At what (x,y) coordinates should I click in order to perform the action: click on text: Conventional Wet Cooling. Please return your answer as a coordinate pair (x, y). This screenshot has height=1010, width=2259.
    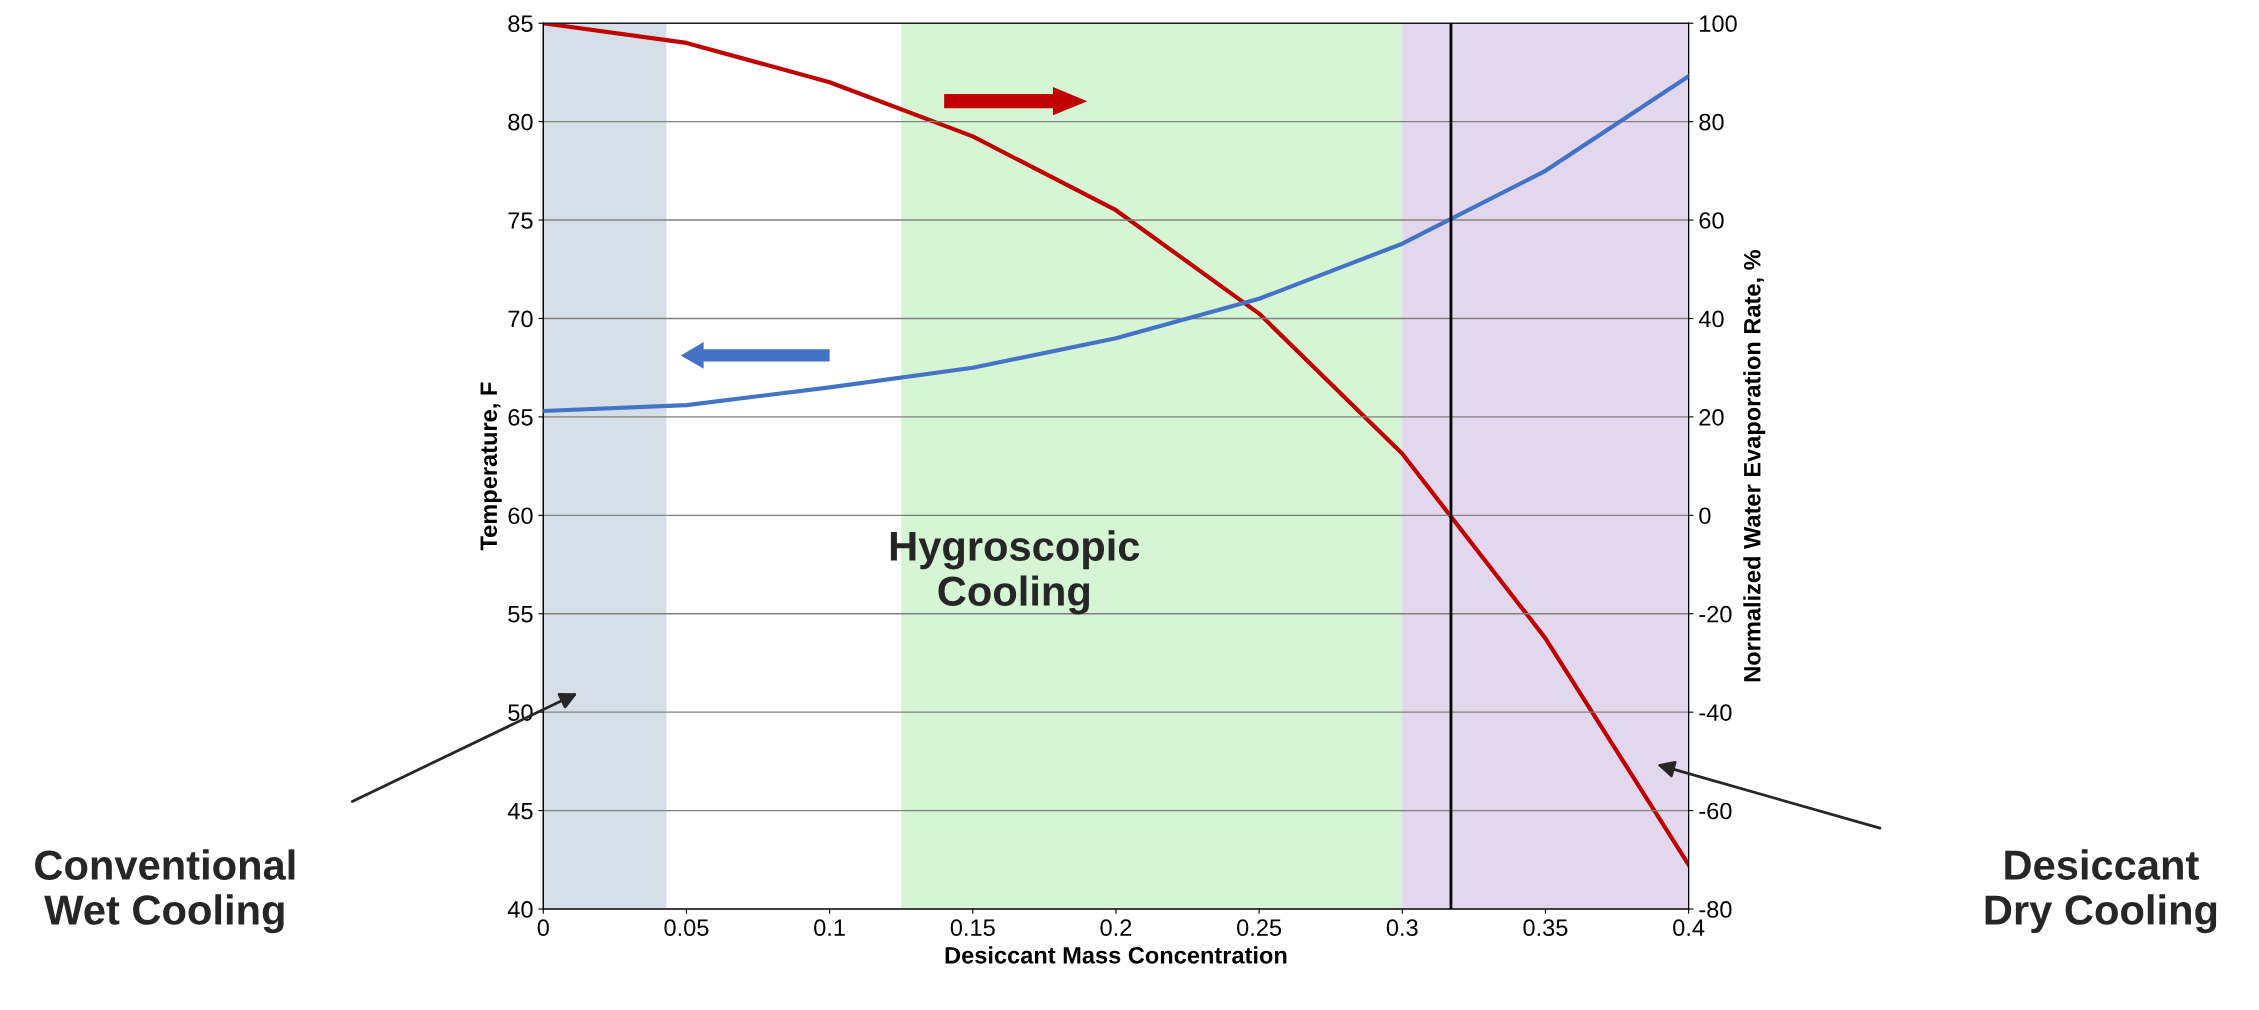
    Looking at the image, I should click on (165, 891).